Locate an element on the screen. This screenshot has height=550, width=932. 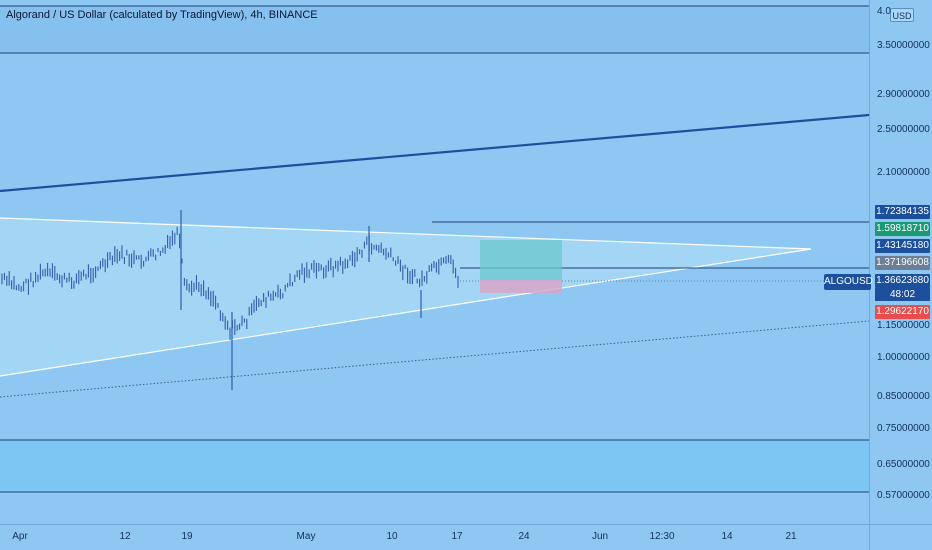
last-price-tag: 1.36623680 is located at coordinates (902, 281).